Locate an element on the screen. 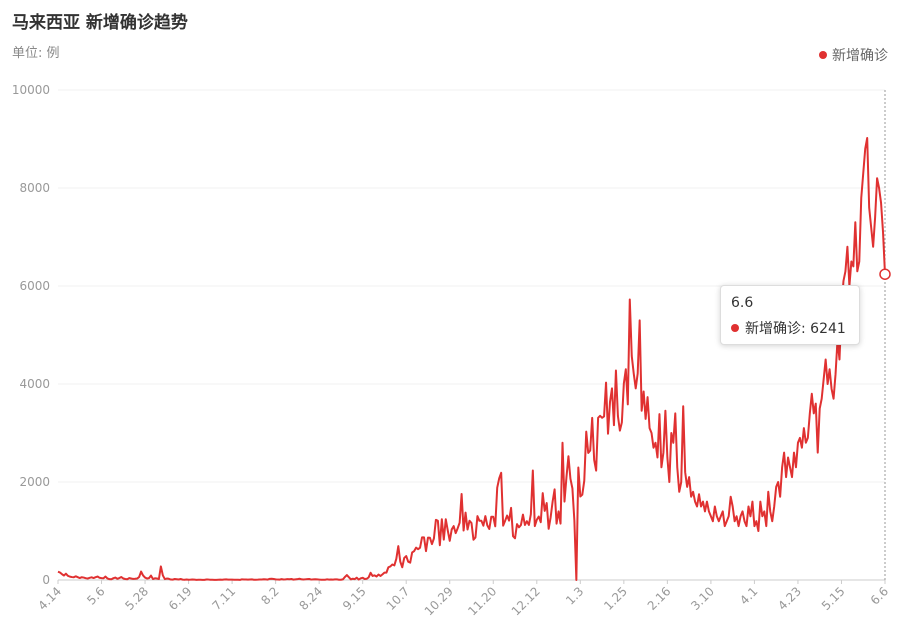 The width and height of the screenshot is (900, 619). x-tick-label: 2.16 is located at coordinates (659, 598).